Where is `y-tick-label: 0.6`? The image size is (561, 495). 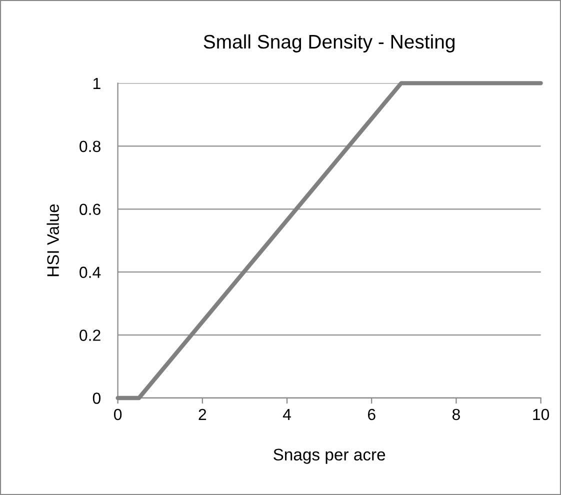 y-tick-label: 0.6 is located at coordinates (90, 210).